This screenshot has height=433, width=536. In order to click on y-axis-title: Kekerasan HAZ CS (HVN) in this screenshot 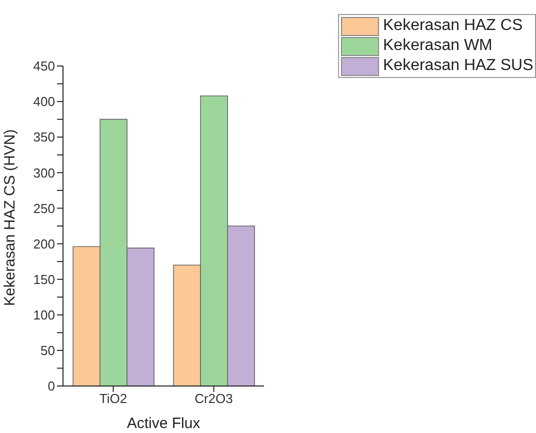, I will do `click(9, 217)`.